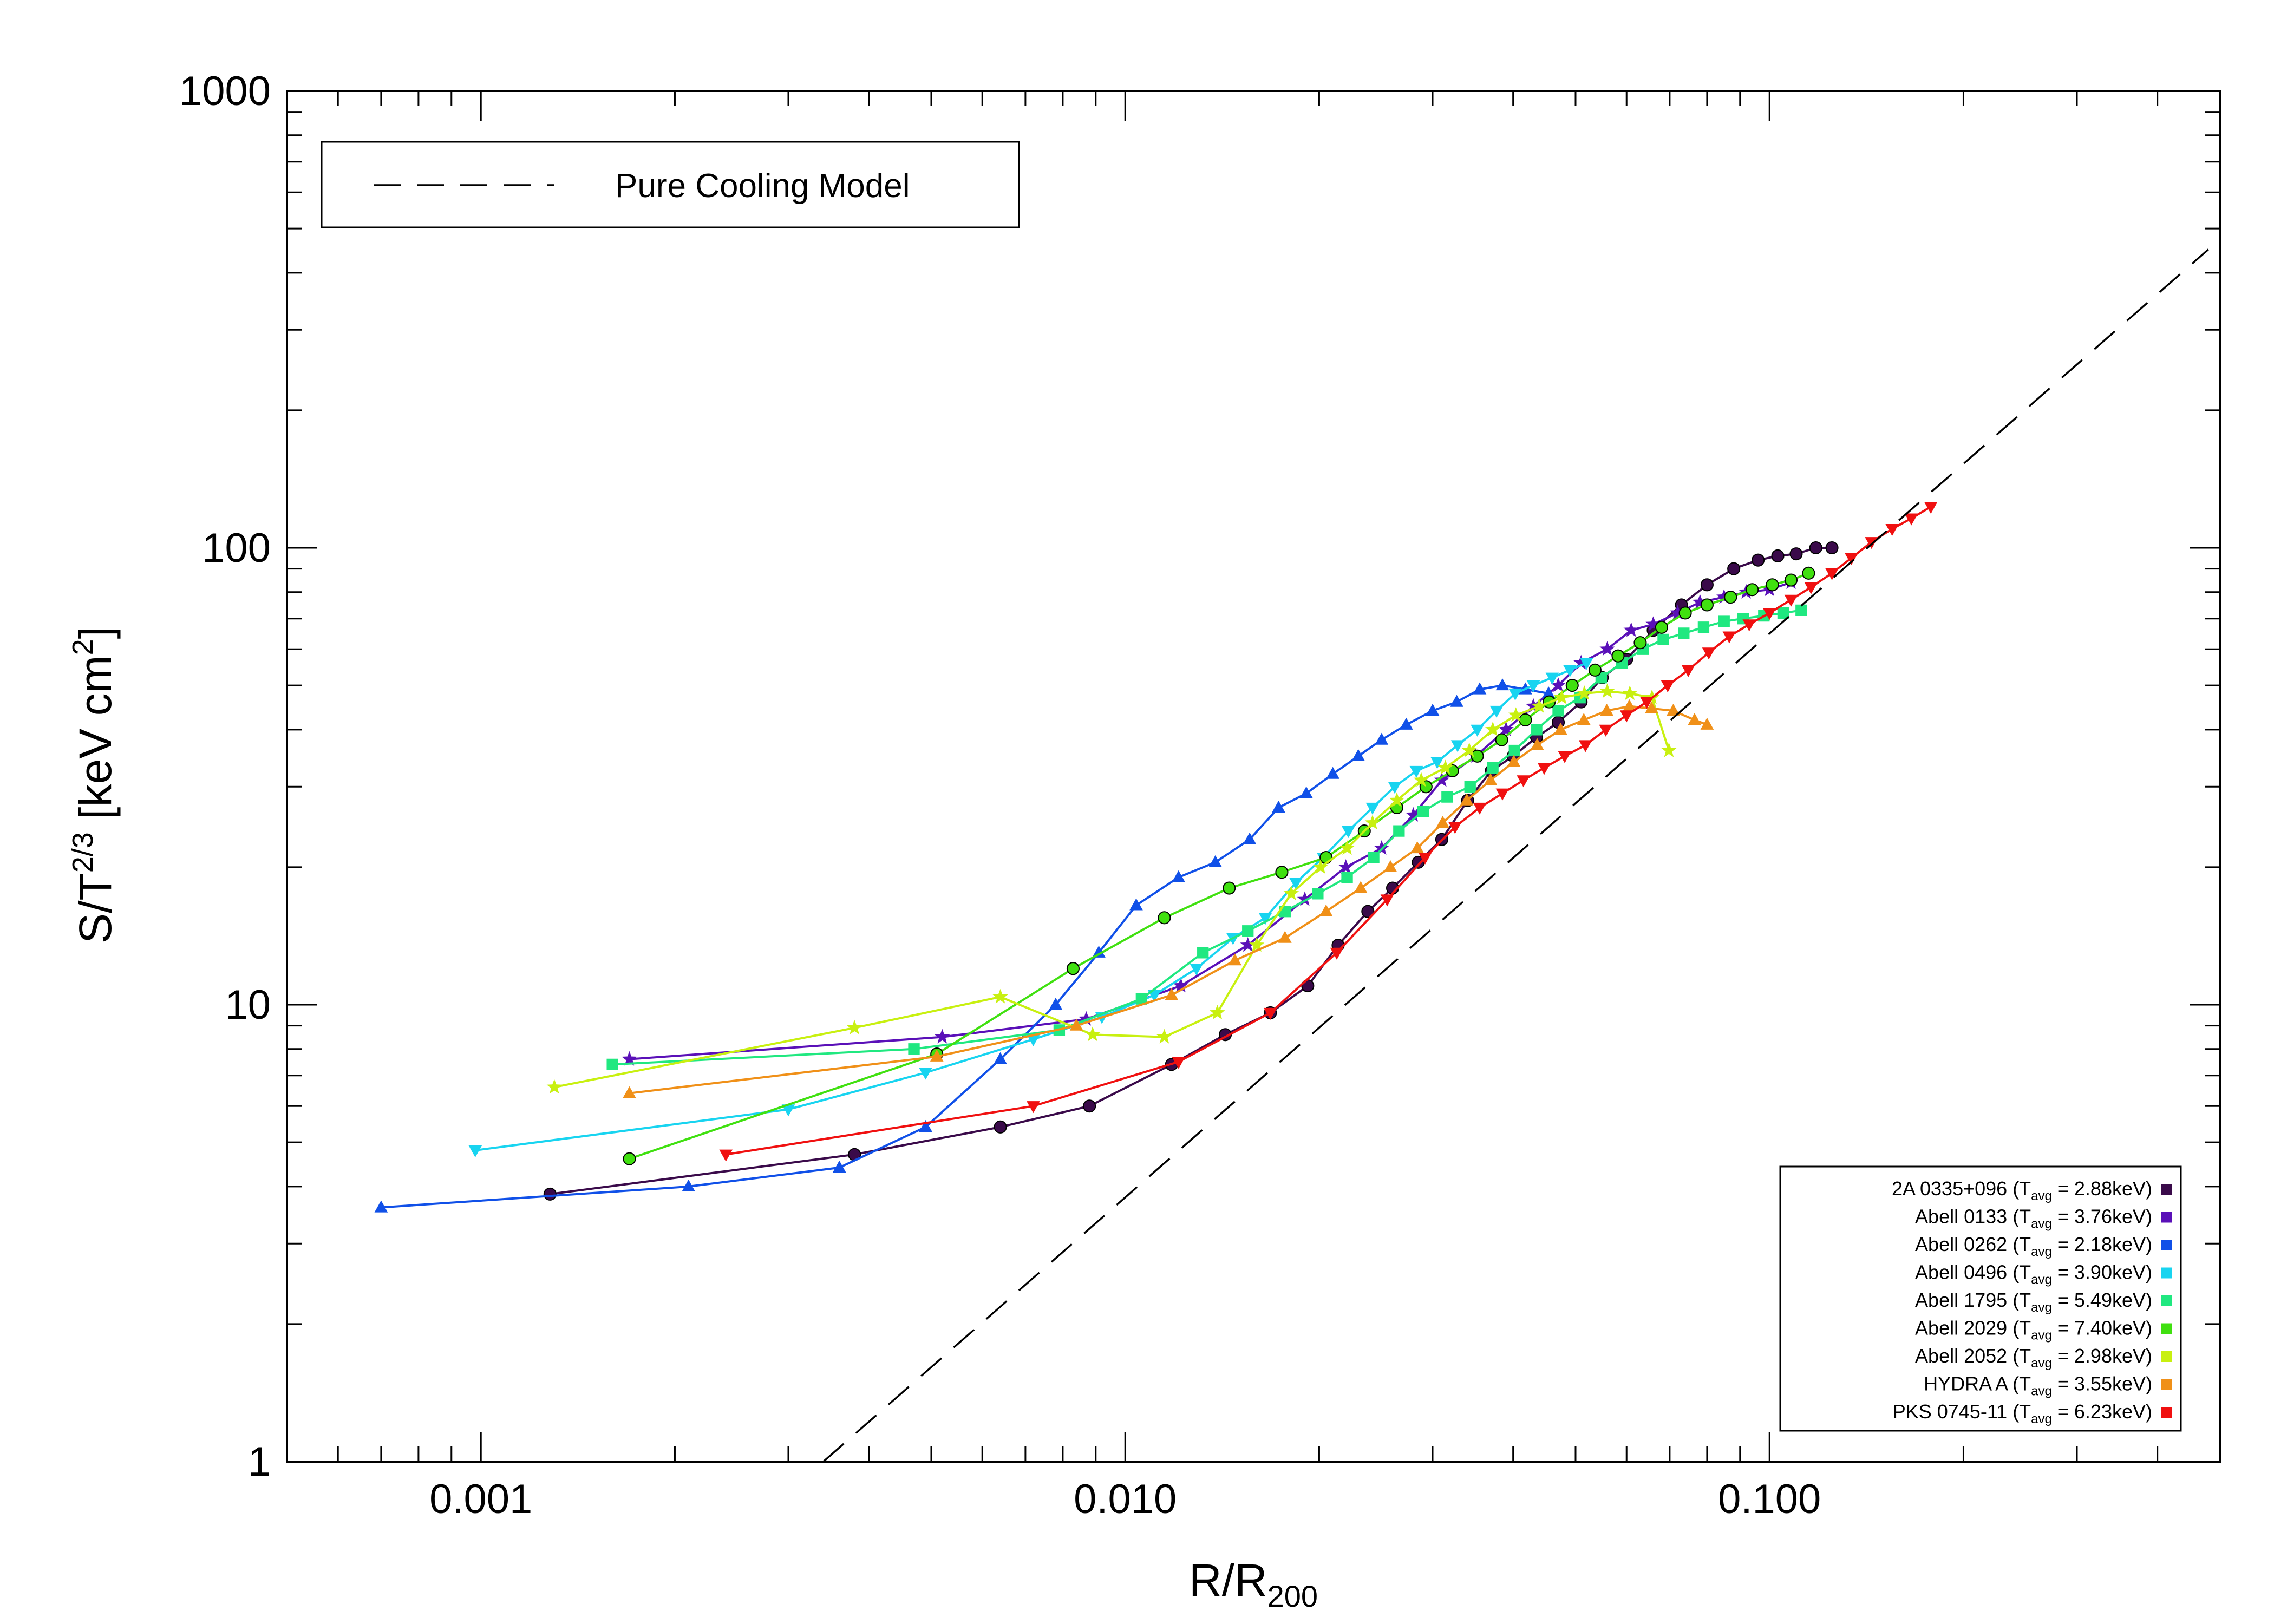 The height and width of the screenshot is (1624, 2274). What do you see at coordinates (2034, 1358) in the screenshot?
I see `legend-entry-abell-2052: Abell 2052 (Tavg = 2.98keV)` at bounding box center [2034, 1358].